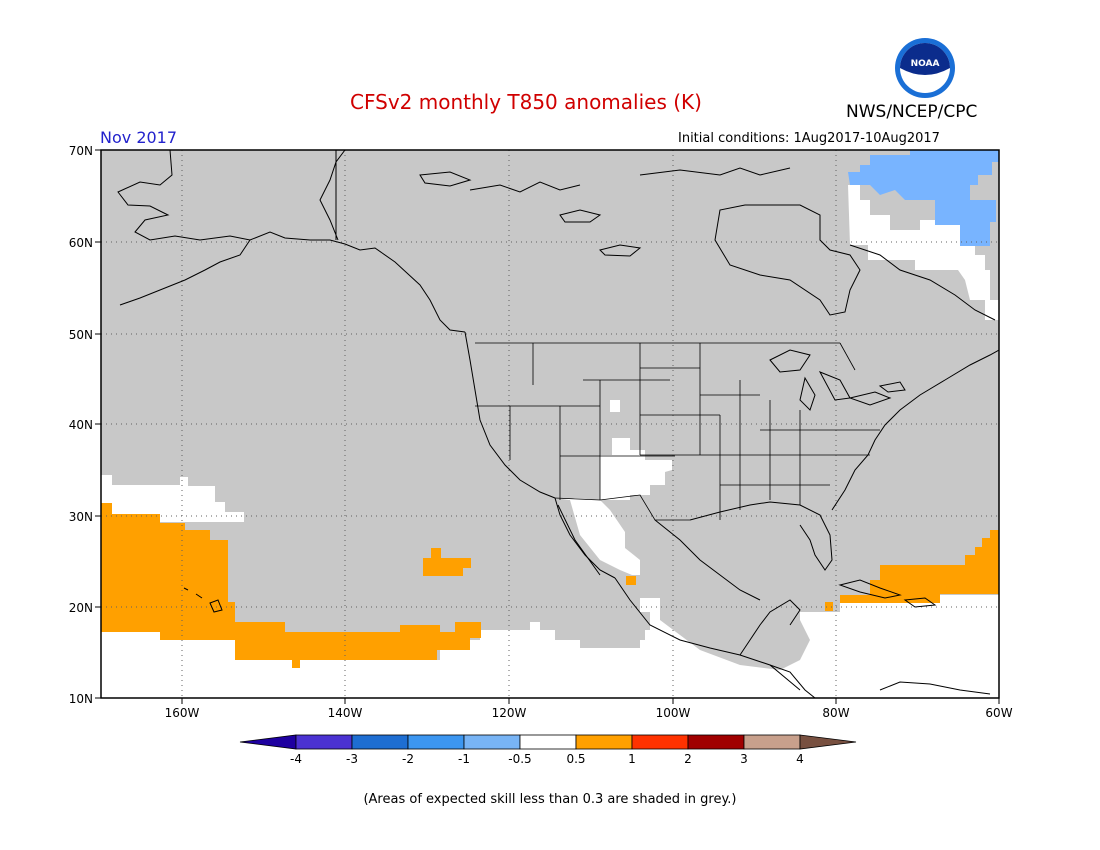 This screenshot has height=850, width=1100. What do you see at coordinates (526, 102) in the screenshot?
I see `map-title: CFSv2 monthly T850 anomalies (K)` at bounding box center [526, 102].